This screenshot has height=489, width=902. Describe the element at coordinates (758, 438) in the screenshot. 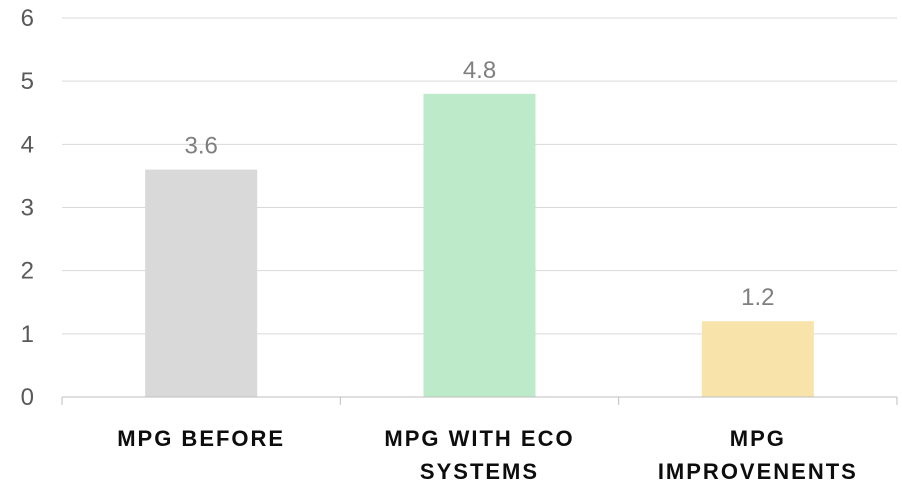

I see `category-label: MPG` at that location.